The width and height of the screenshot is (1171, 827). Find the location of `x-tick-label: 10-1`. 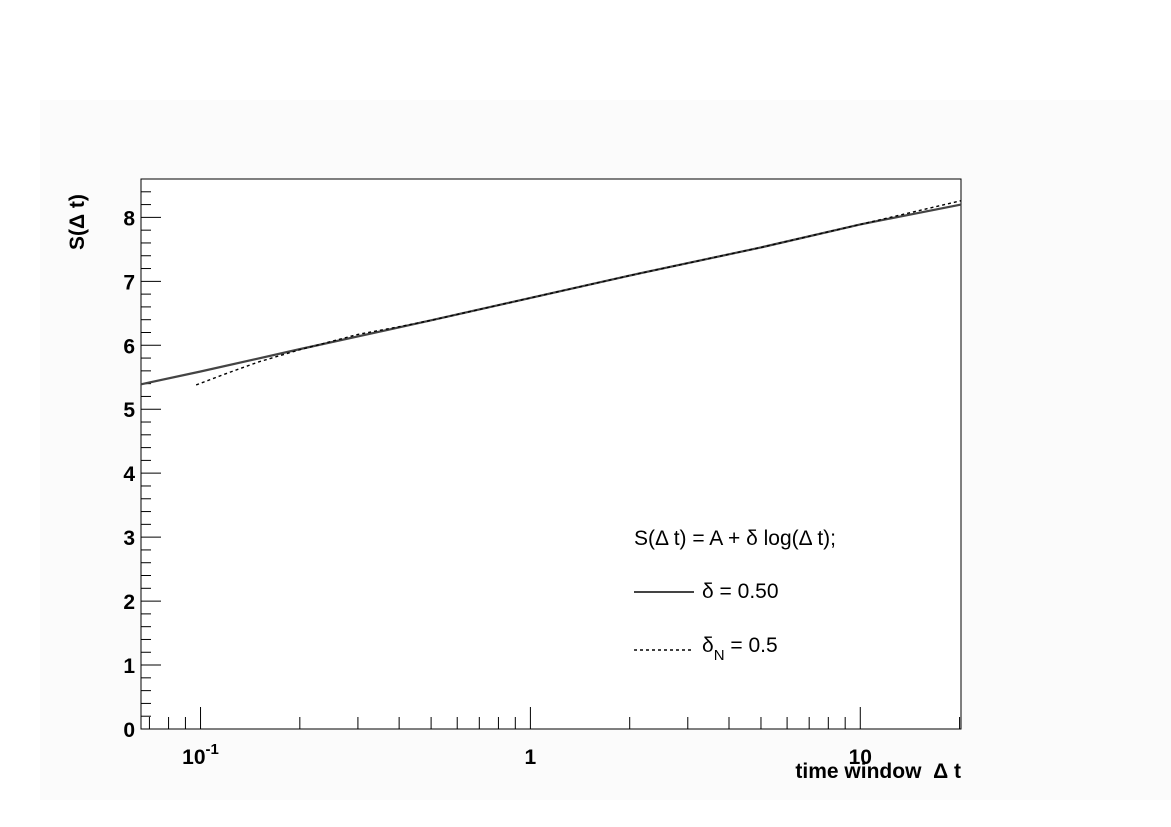

x-tick-label: 10-1 is located at coordinates (200, 755).